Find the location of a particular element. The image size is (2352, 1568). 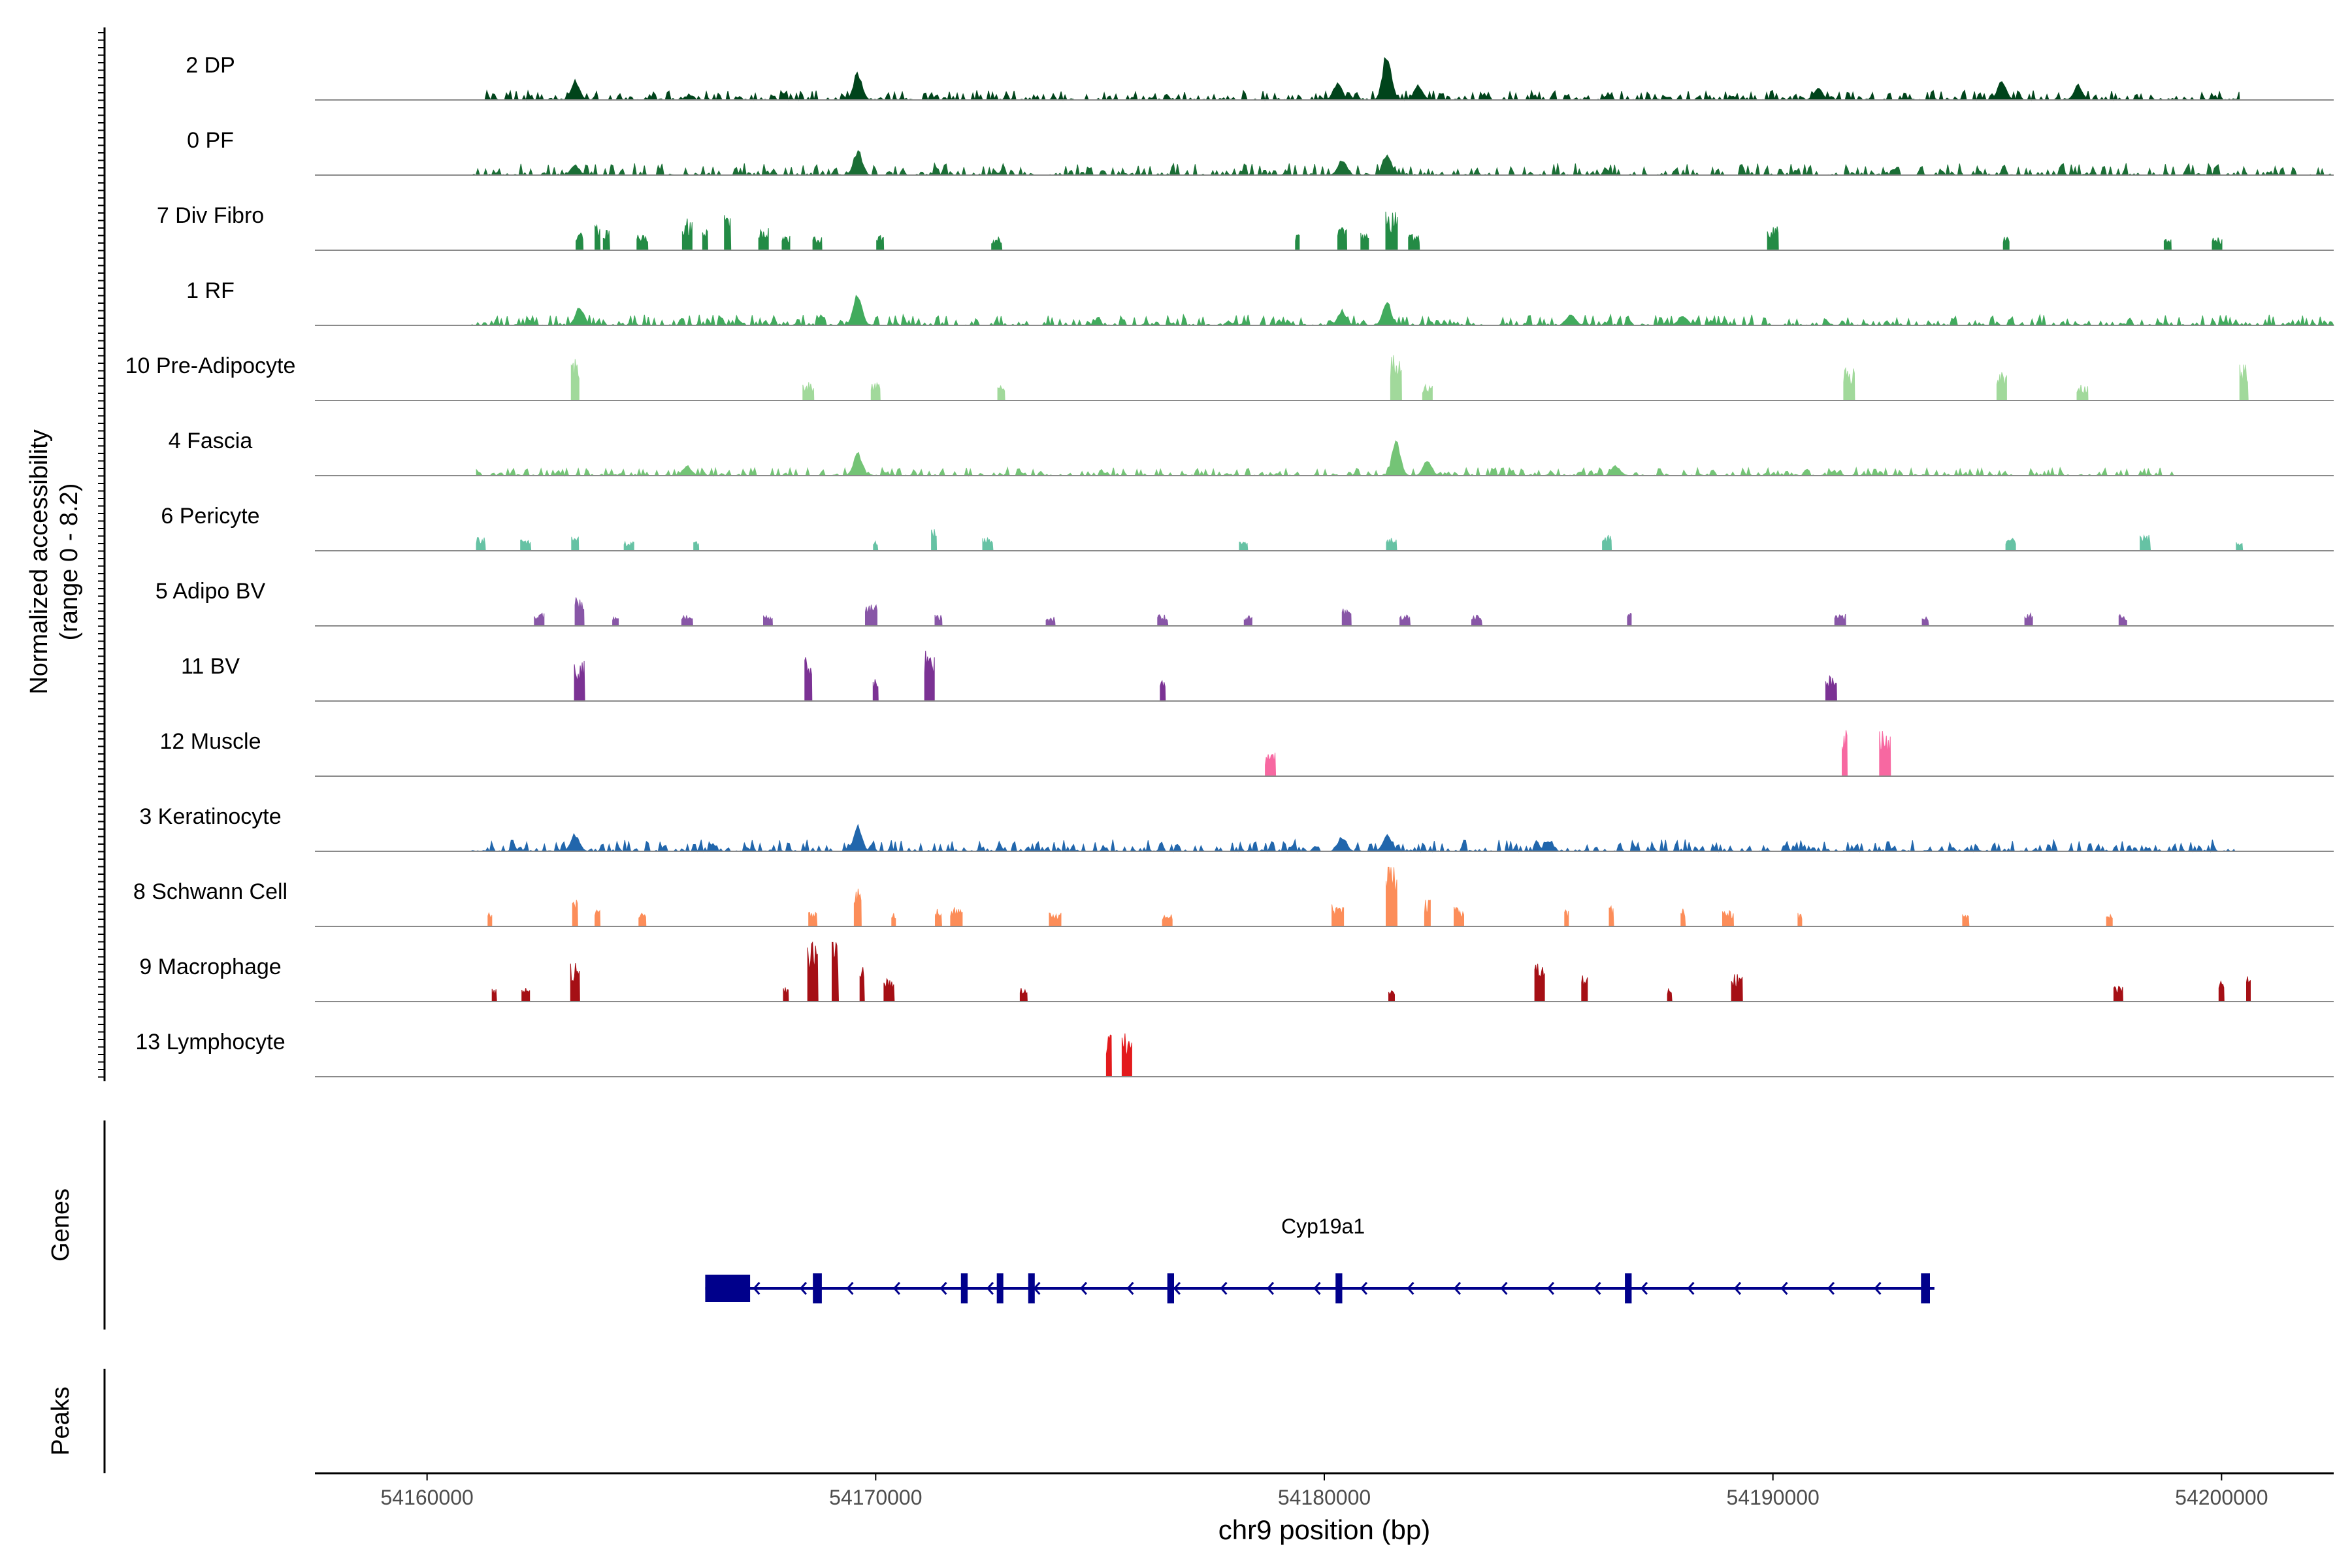

x-tick-label: 54160000 is located at coordinates (426, 1497).